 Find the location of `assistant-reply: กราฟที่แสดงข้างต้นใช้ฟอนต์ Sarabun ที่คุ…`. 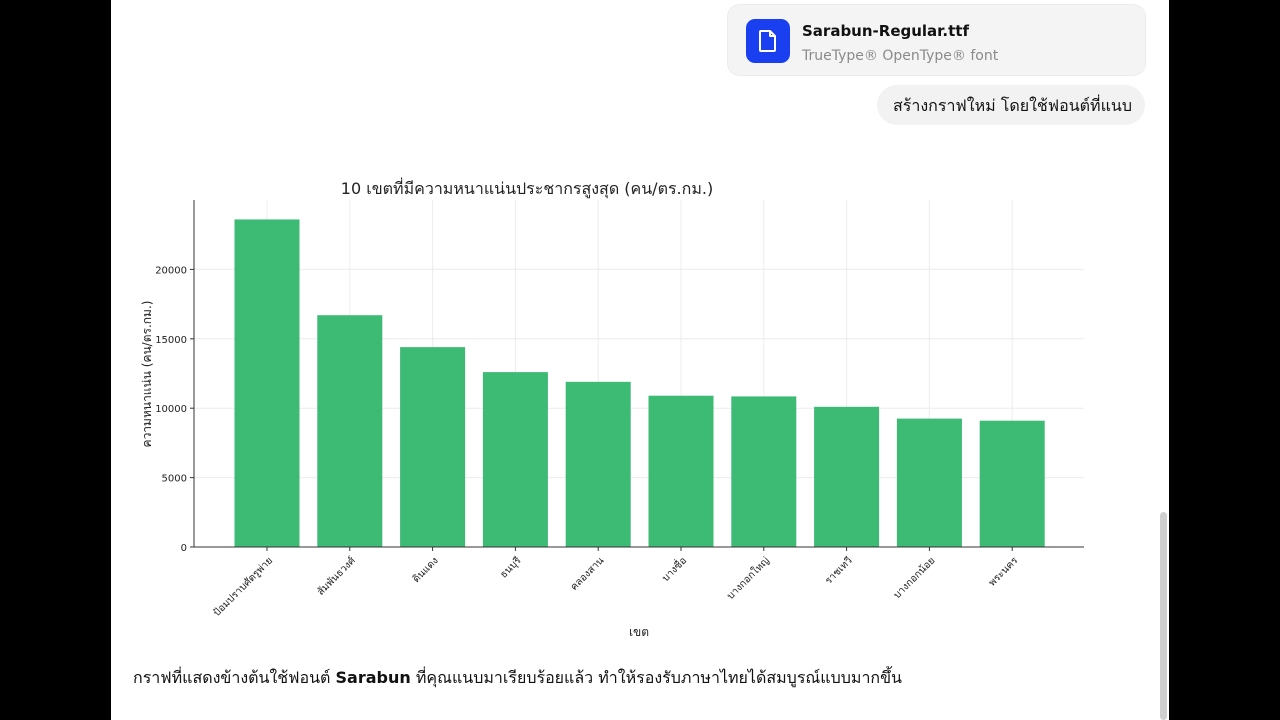

assistant-reply: กราฟที่แสดงข้างต้นใช้ฟอนต์ Sarabun ที่คุ… is located at coordinates (517, 678).